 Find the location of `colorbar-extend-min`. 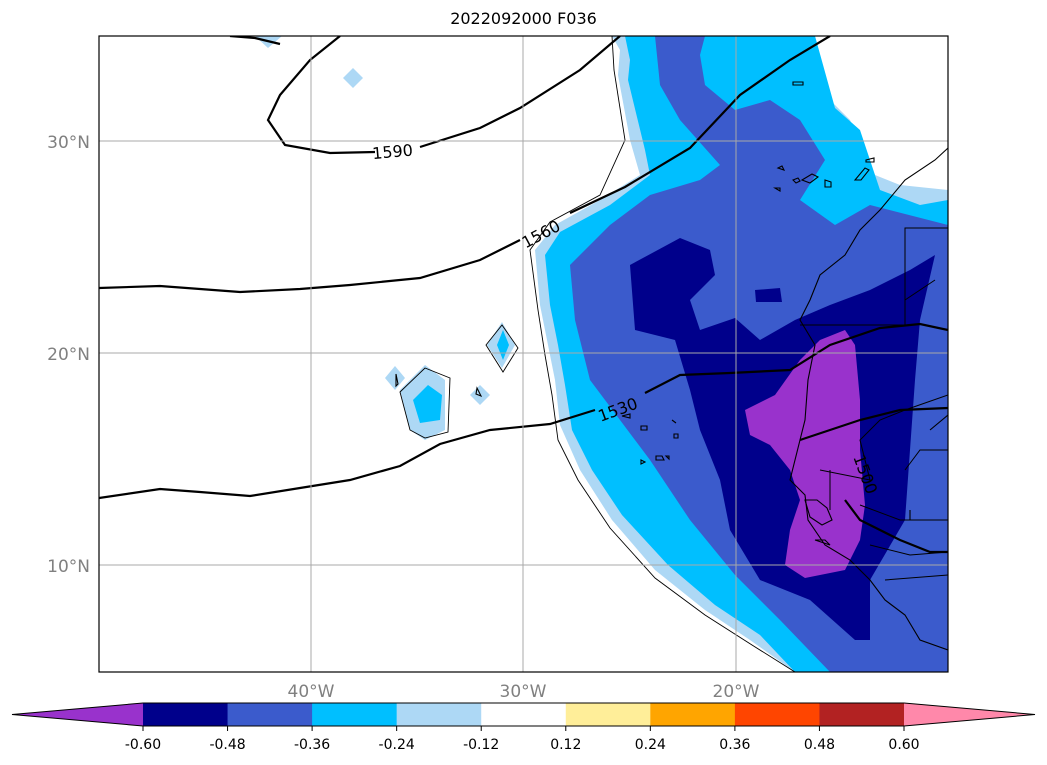

colorbar-extend-min is located at coordinates (77, 714).